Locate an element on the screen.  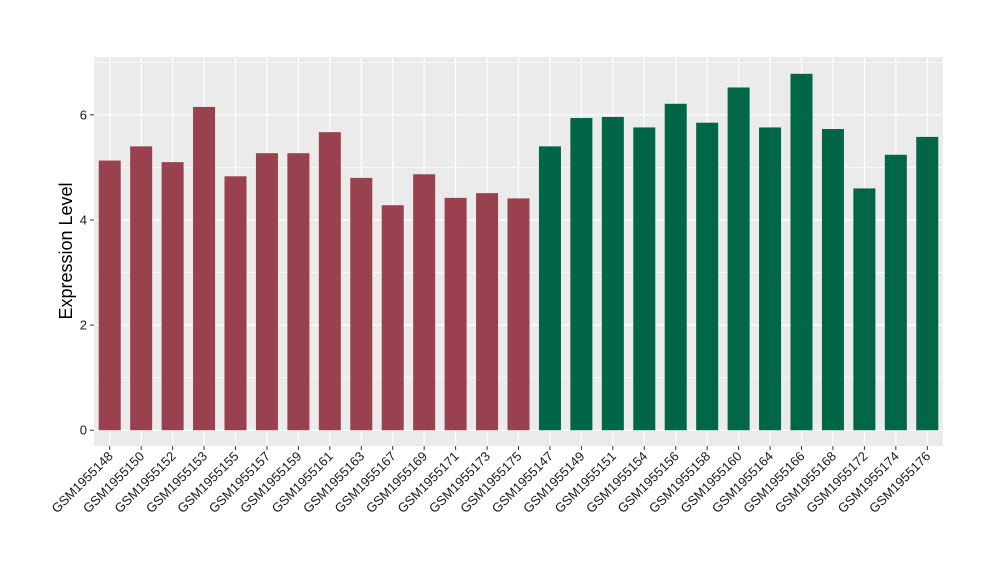
bar-GSM1955159 is located at coordinates (298, 292).